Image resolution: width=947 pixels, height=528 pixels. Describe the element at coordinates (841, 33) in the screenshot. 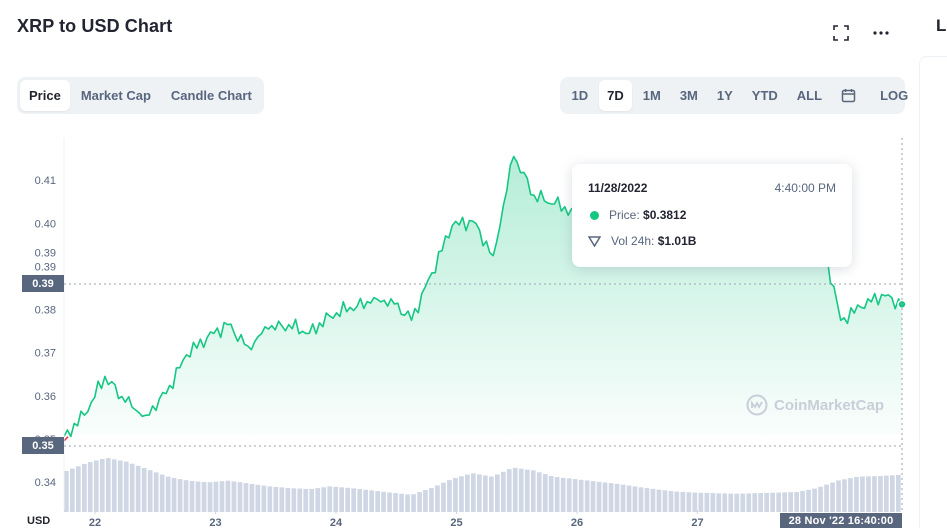

I see `fullscreen-icon` at that location.